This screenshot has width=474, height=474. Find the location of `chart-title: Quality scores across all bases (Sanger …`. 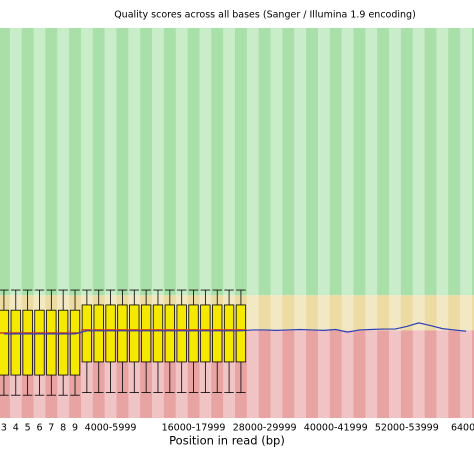

chart-title: Quality scores across all bases (Sanger … is located at coordinates (265, 15).